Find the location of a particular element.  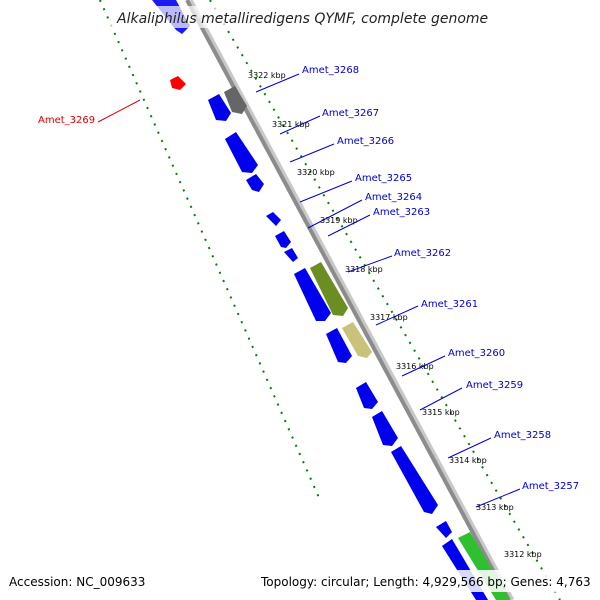

gene-label-amet-3267: Amet_3267 is located at coordinates (350, 113).